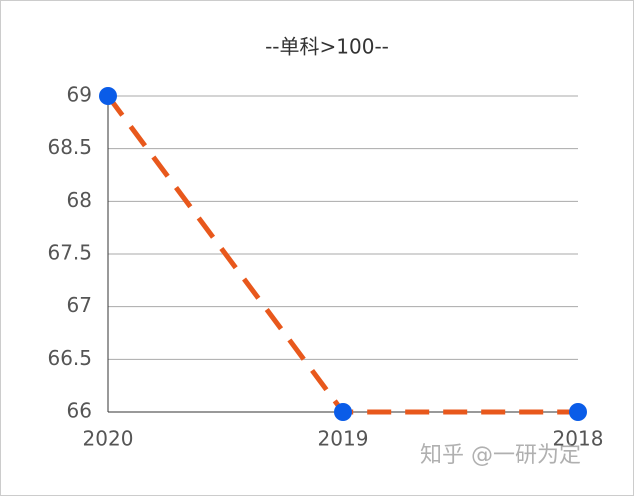  Describe the element at coordinates (343, 439) in the screenshot. I see `x-tick-label: 2019` at that location.